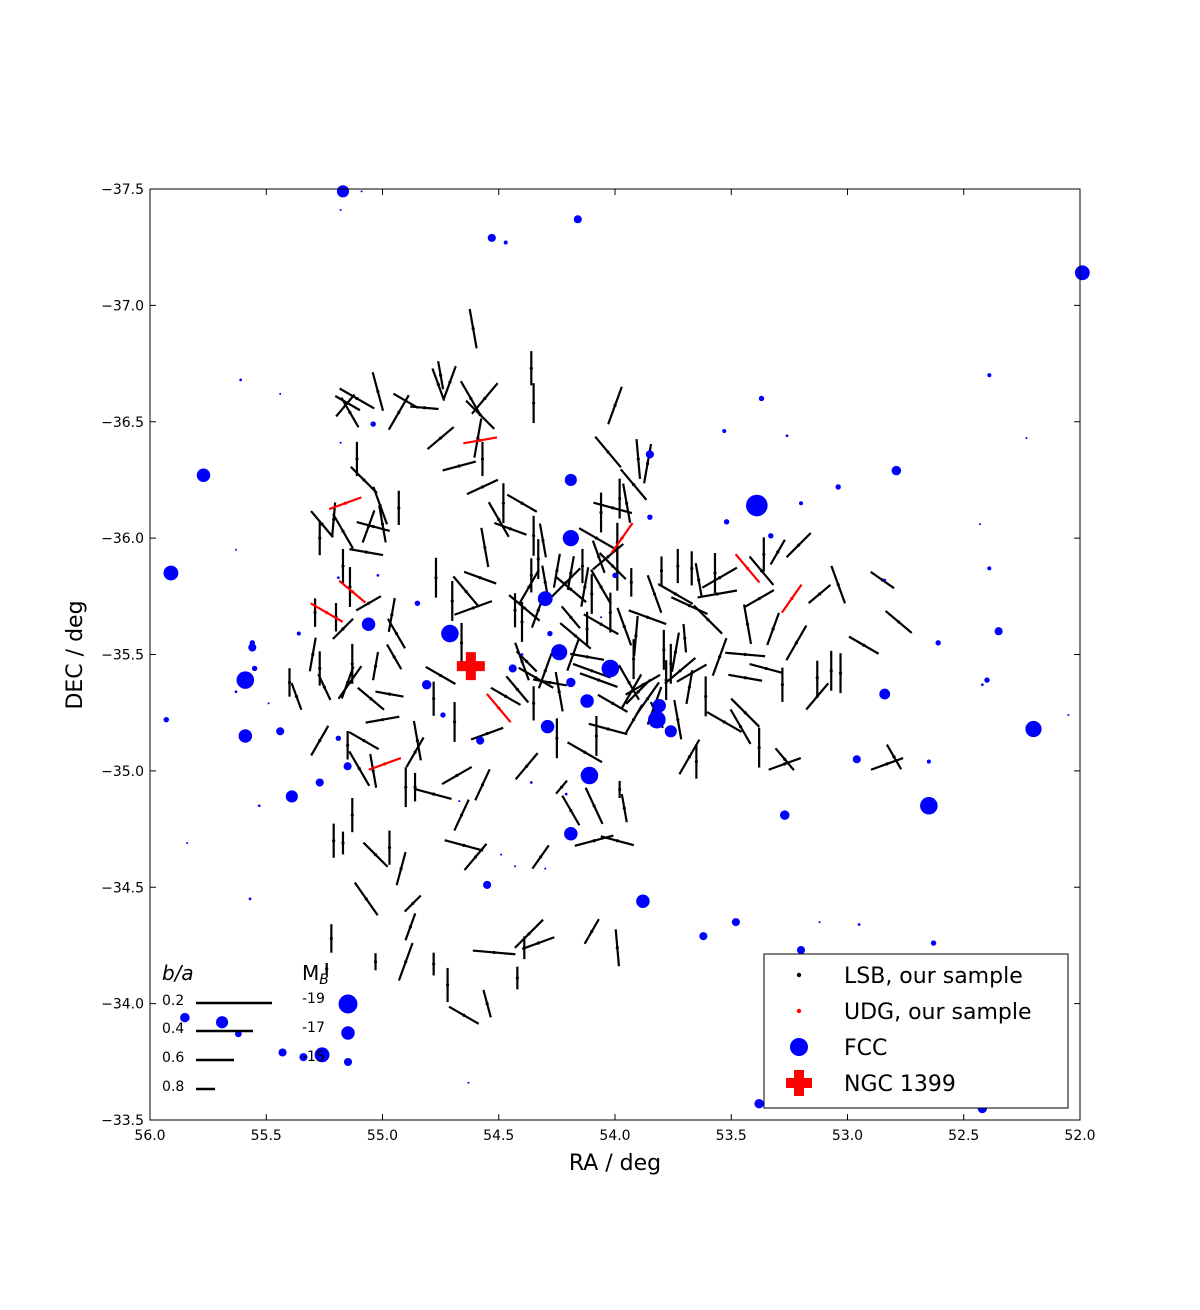 The height and width of the screenshot is (1310, 1200). Describe the element at coordinates (933, 976) in the screenshot. I see `legend-label: LSB, our sample` at that location.